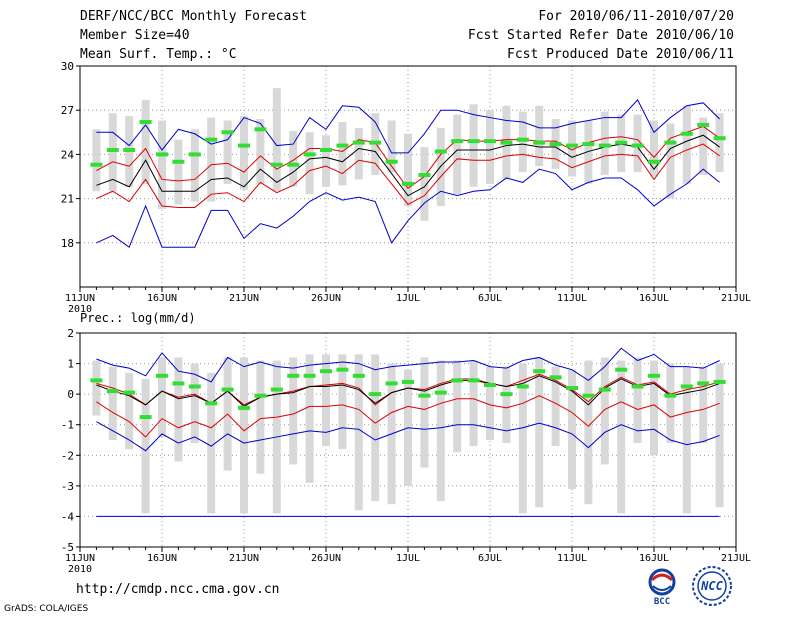  Describe the element at coordinates (408, 208) in the screenshot. I see `temp-outer-lower-line` at that location.